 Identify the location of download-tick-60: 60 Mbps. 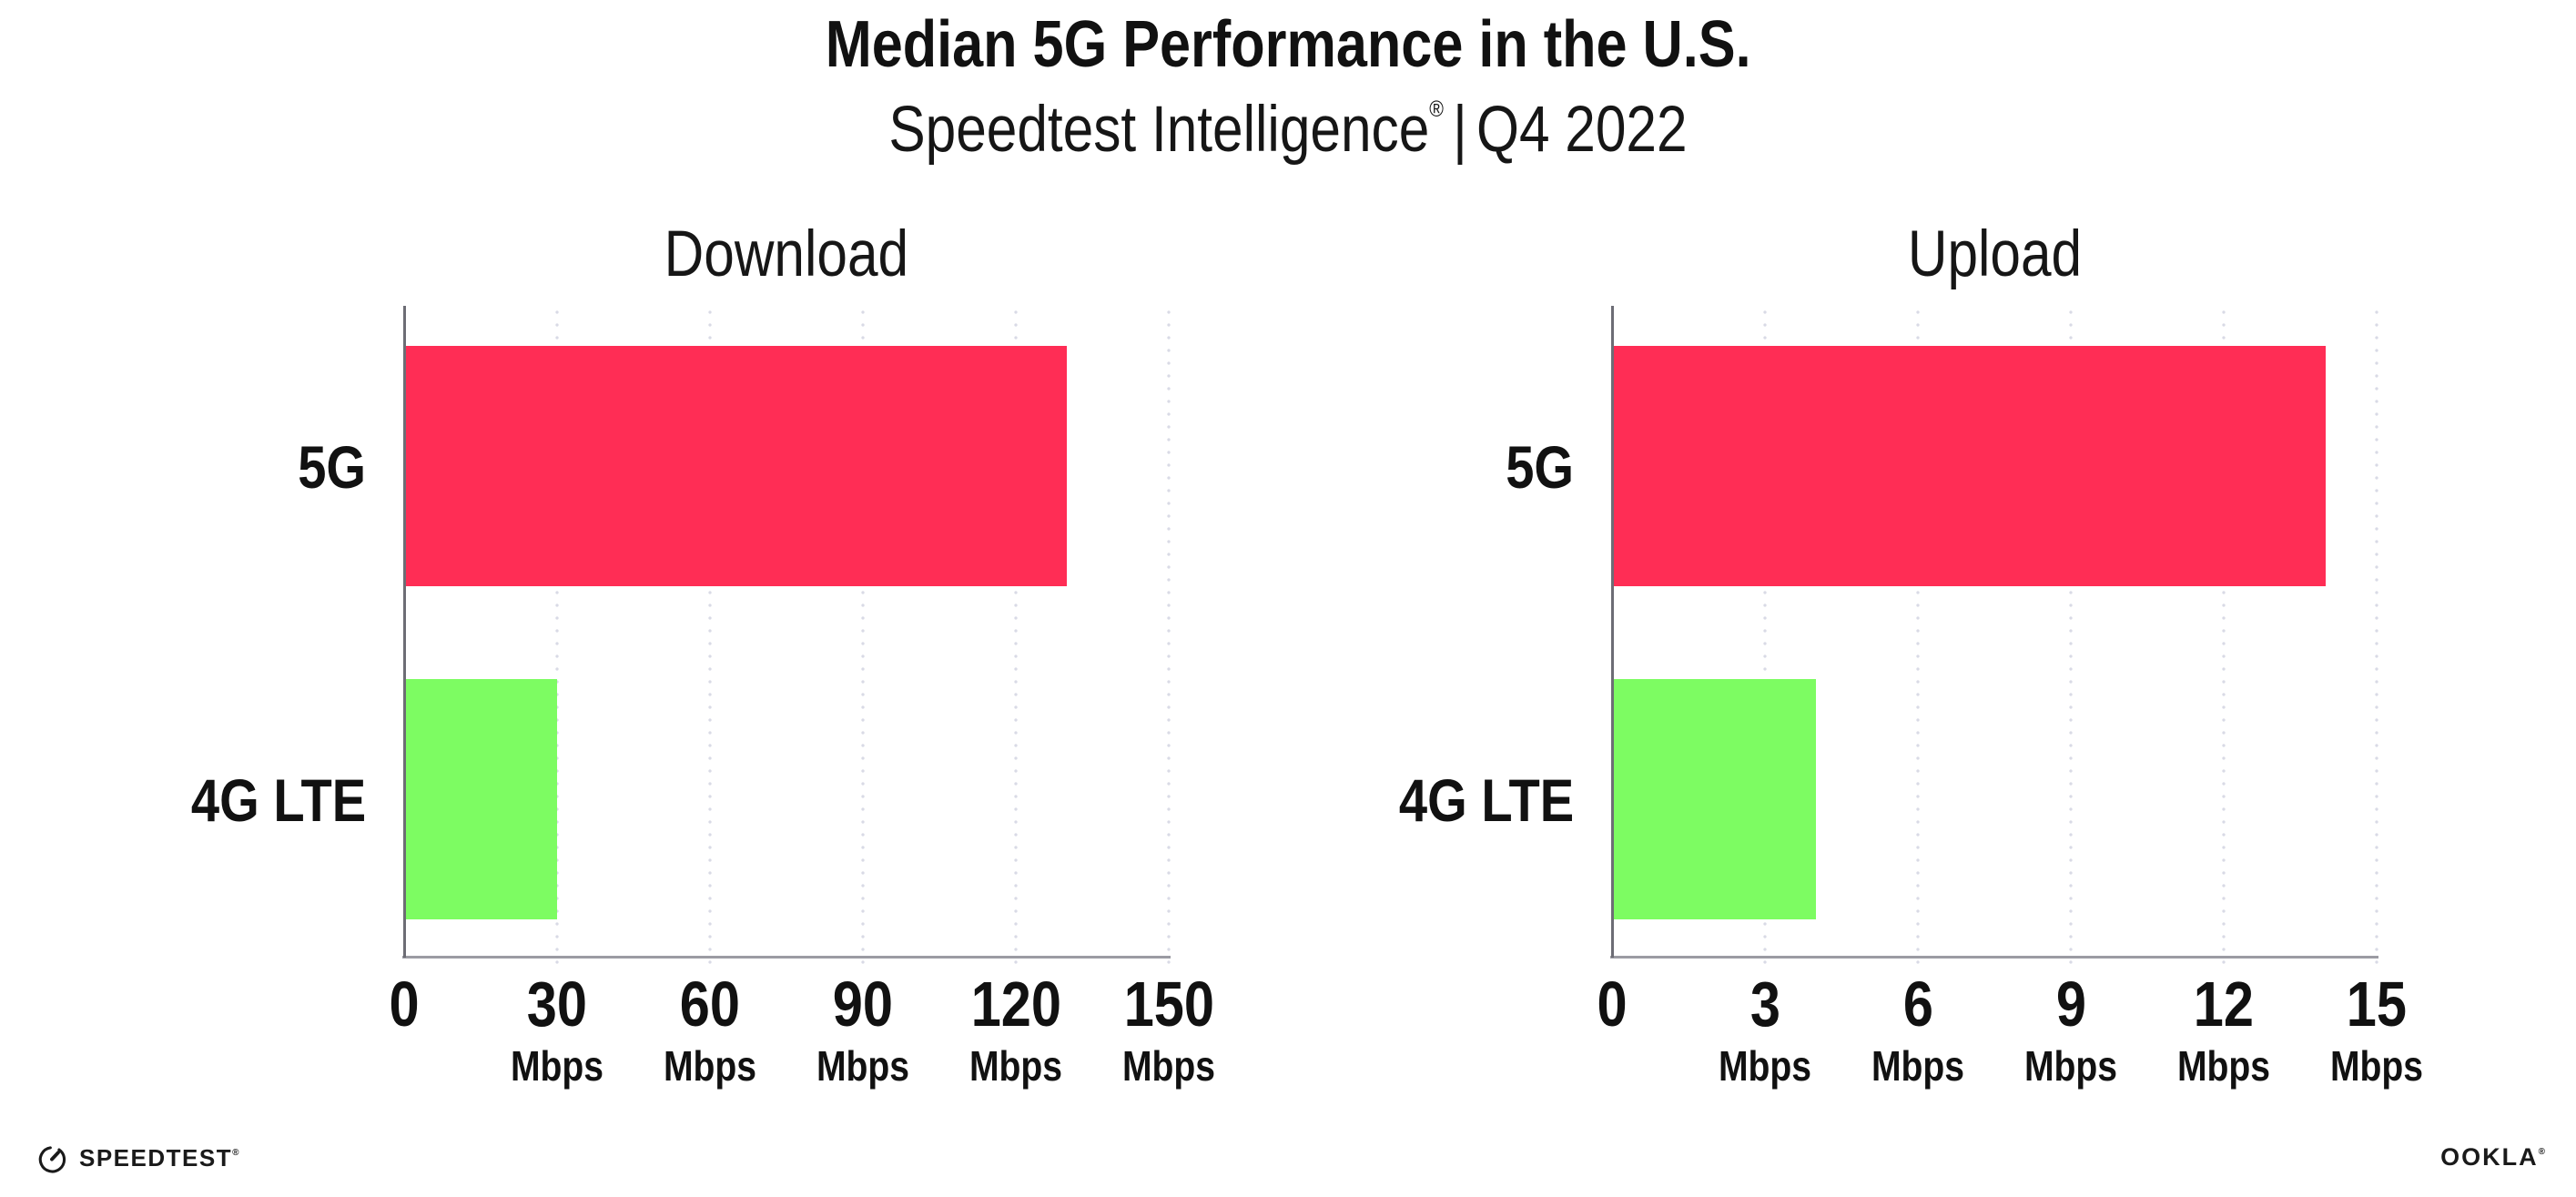
(710, 1030).